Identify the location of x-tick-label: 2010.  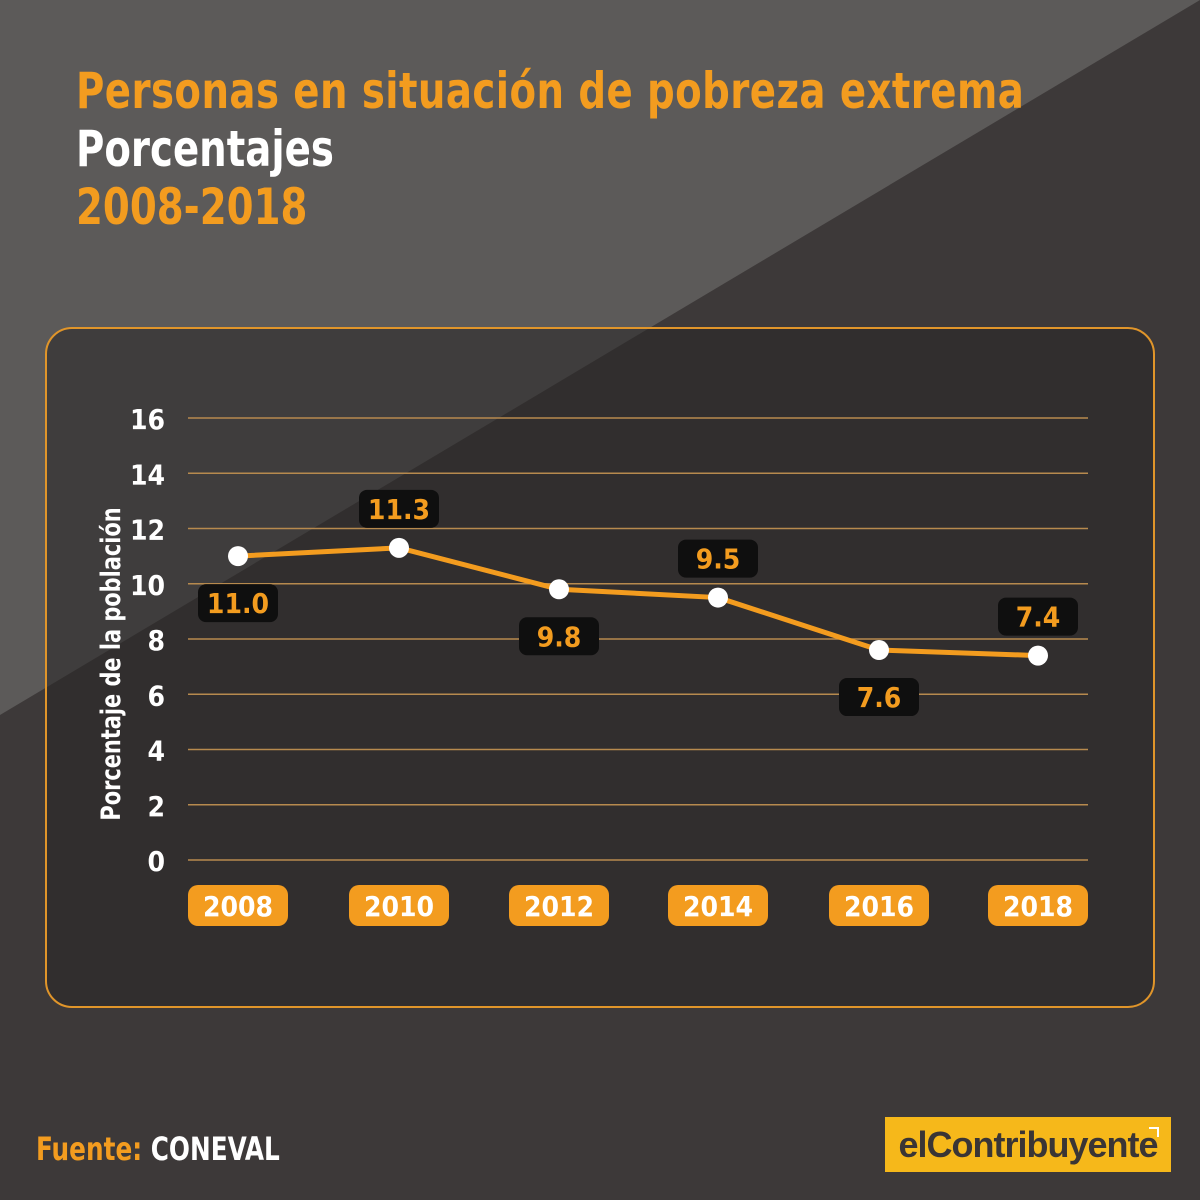
(399, 906).